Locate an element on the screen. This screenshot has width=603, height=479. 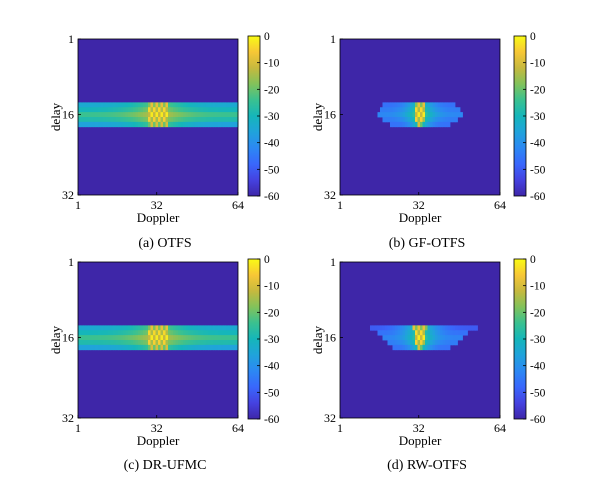
y-tick-label: 16 is located at coordinates (330, 337).